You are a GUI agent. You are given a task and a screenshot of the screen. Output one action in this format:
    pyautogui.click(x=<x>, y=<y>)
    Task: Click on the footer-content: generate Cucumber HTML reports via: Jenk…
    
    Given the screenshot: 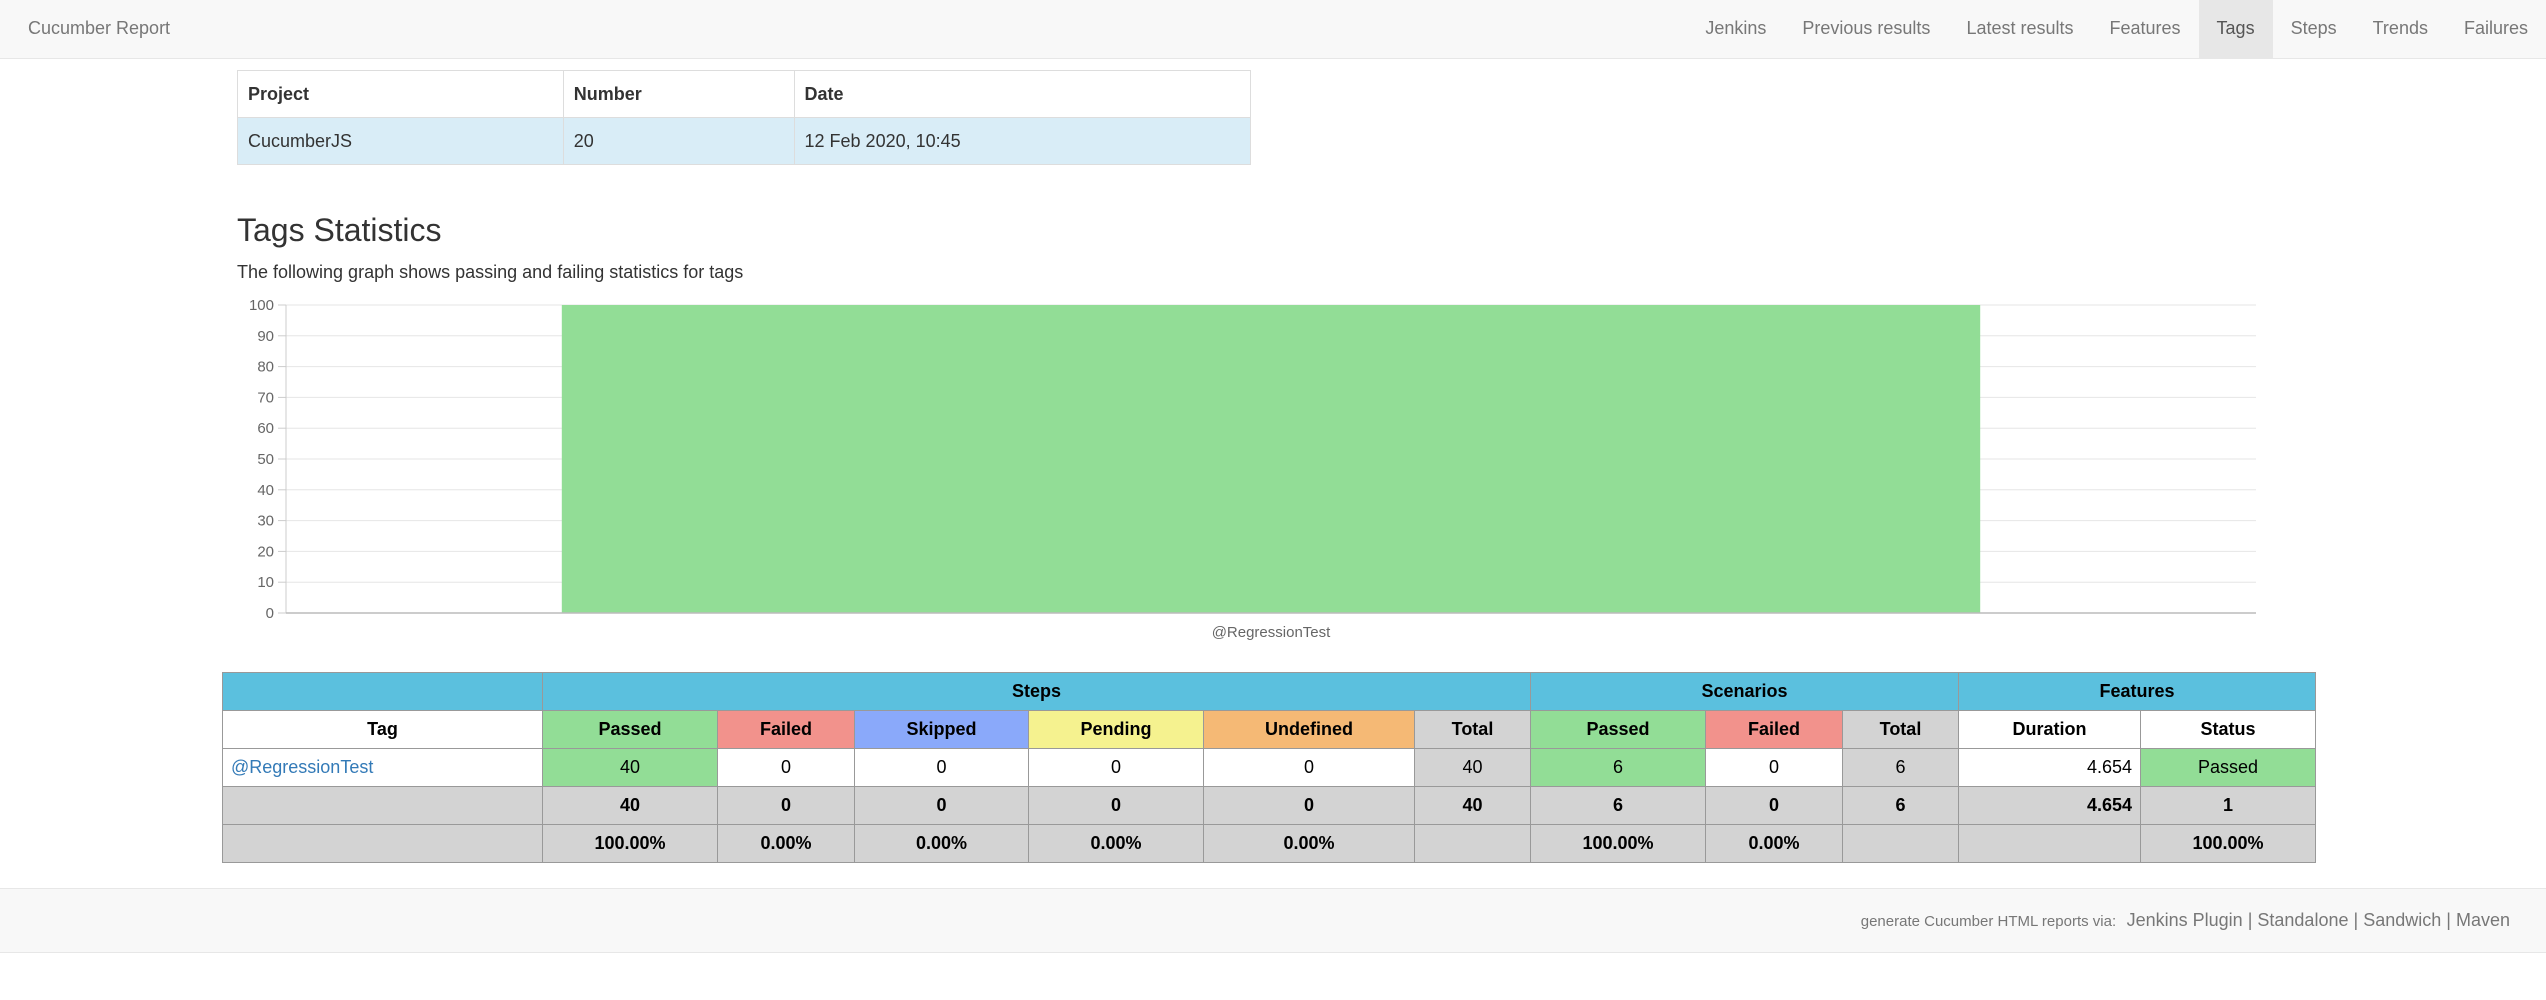 What is the action you would take?
    pyautogui.click(x=2185, y=921)
    